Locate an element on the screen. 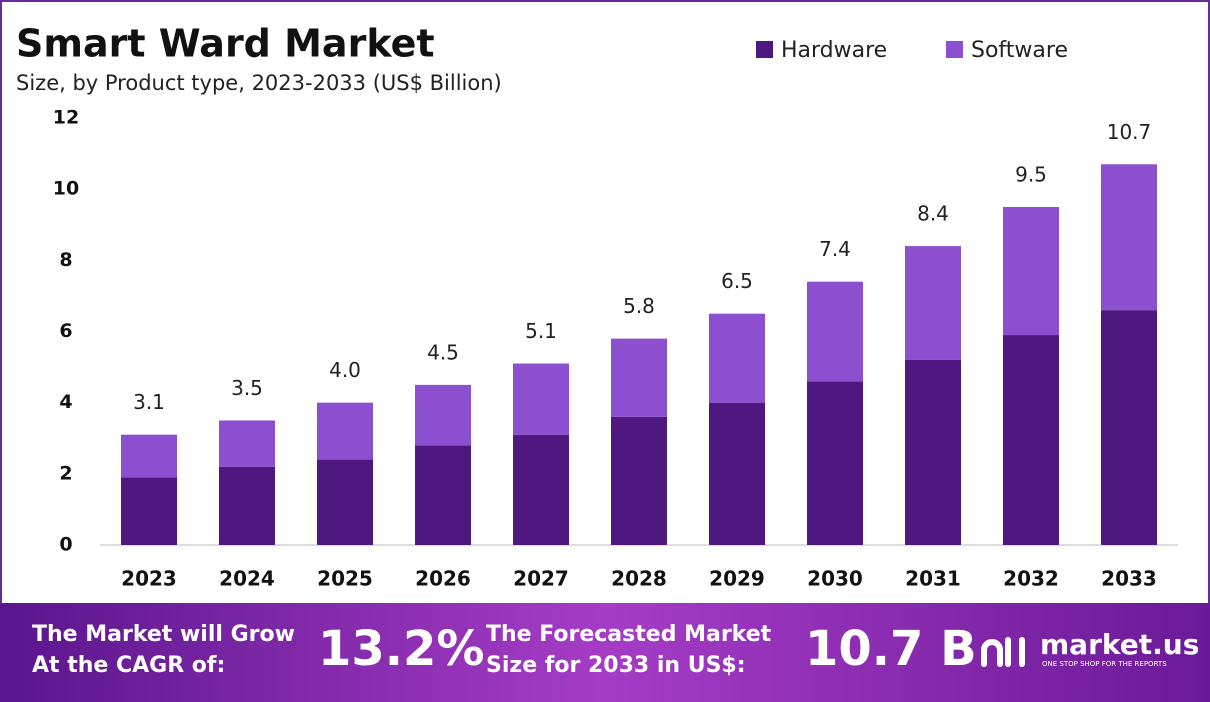 This screenshot has height=702, width=1210. banner-text: The Market will Grow is located at coordinates (163, 634).